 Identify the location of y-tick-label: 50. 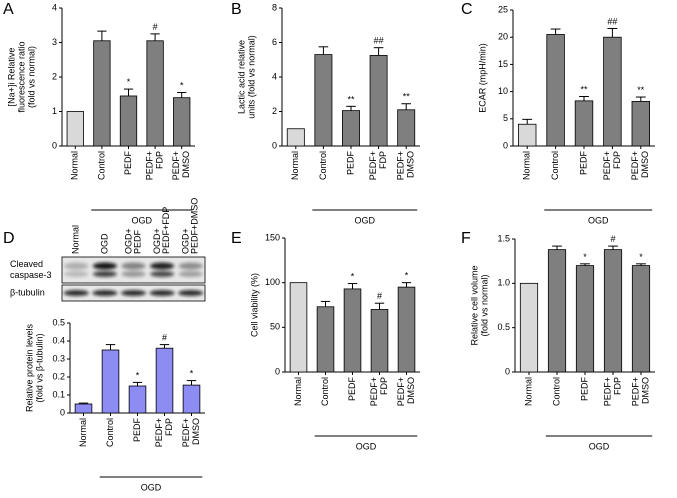
(275, 327).